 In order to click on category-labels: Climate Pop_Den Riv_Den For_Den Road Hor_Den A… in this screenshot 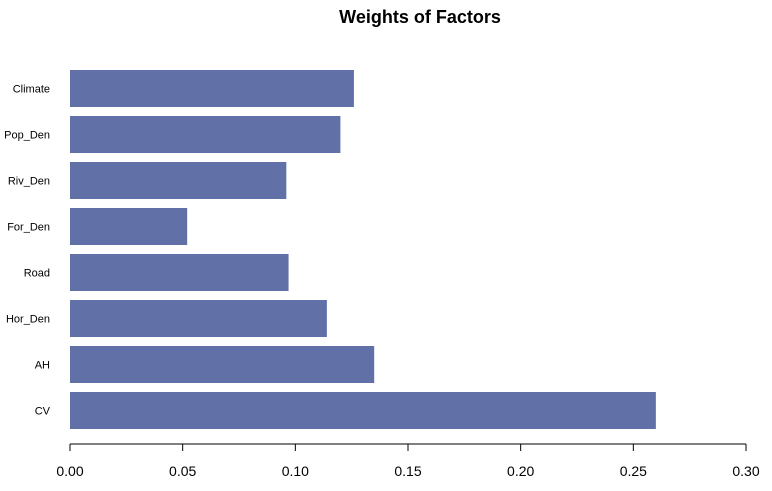, I will do `click(27, 251)`.